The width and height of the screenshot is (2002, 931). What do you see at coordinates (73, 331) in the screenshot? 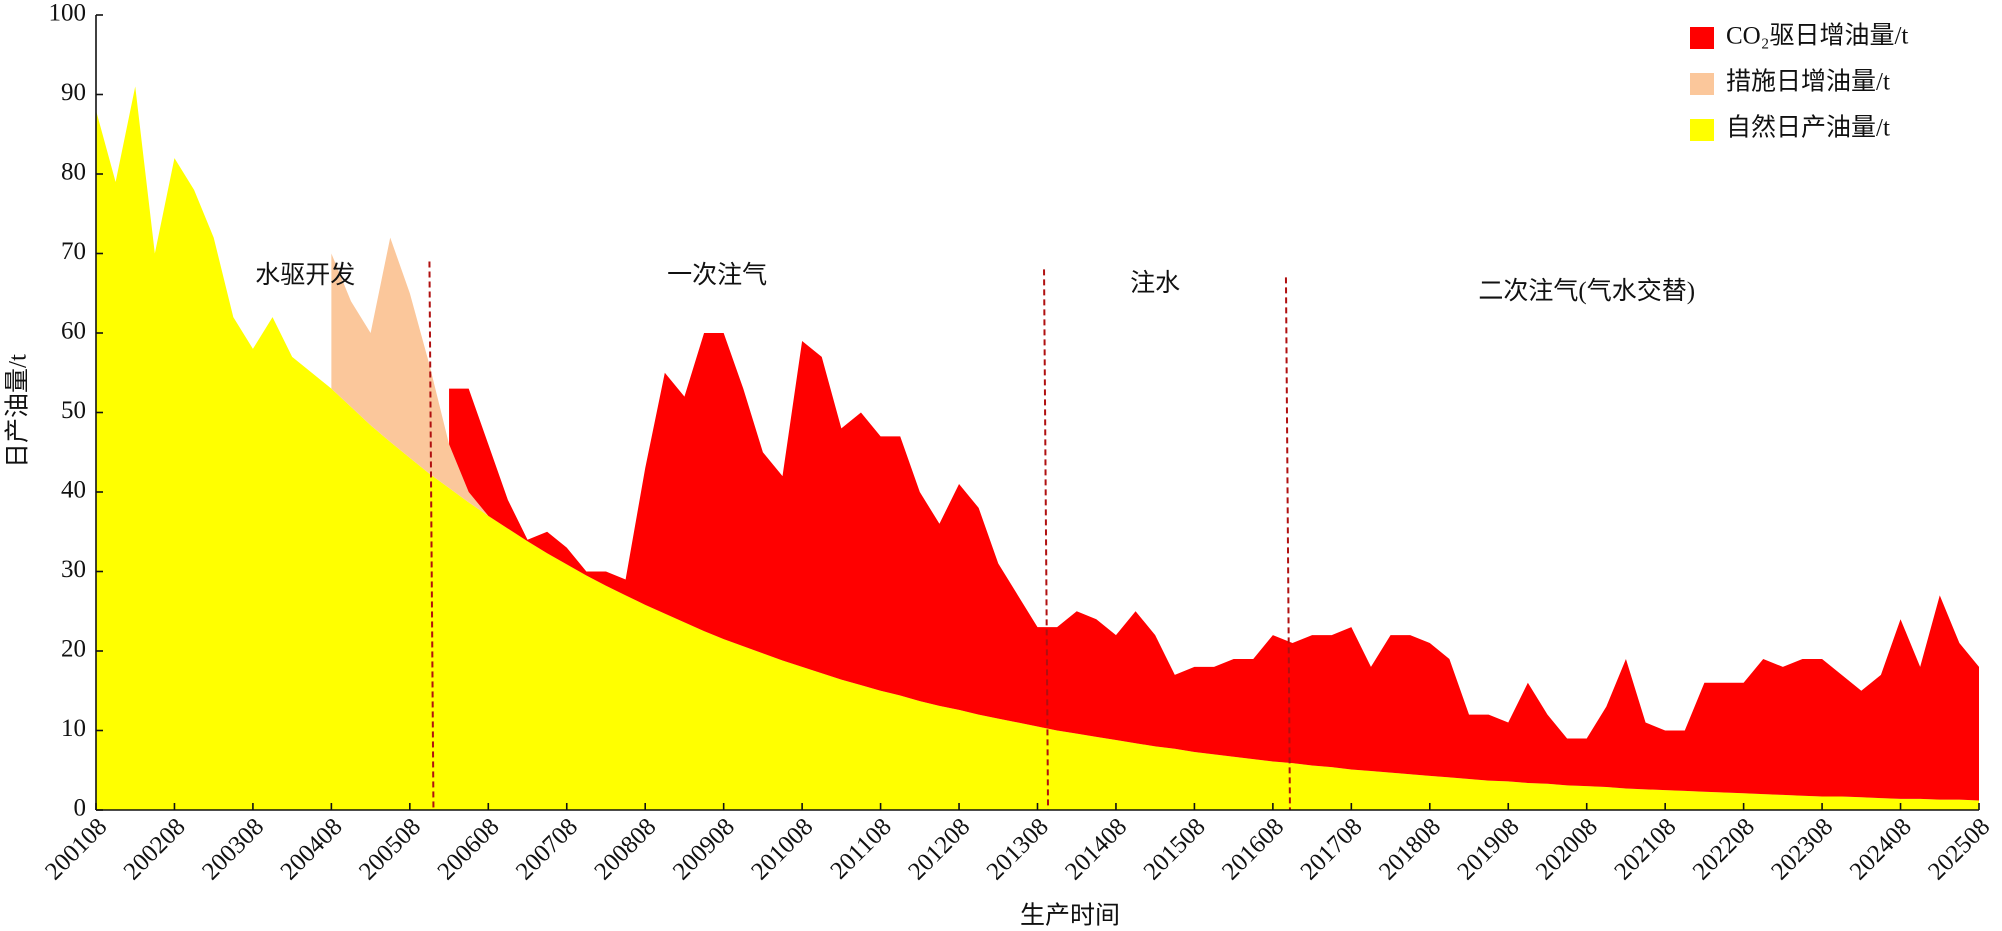
I see `y-tick-label: 60` at bounding box center [73, 331].